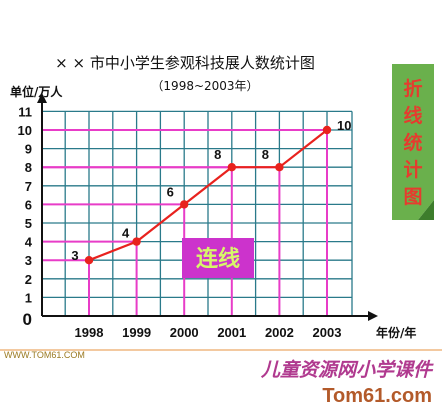  What do you see at coordinates (347, 370) in the screenshot?
I see `footer-brand-cn: 儿童资源网小学课件` at bounding box center [347, 370].